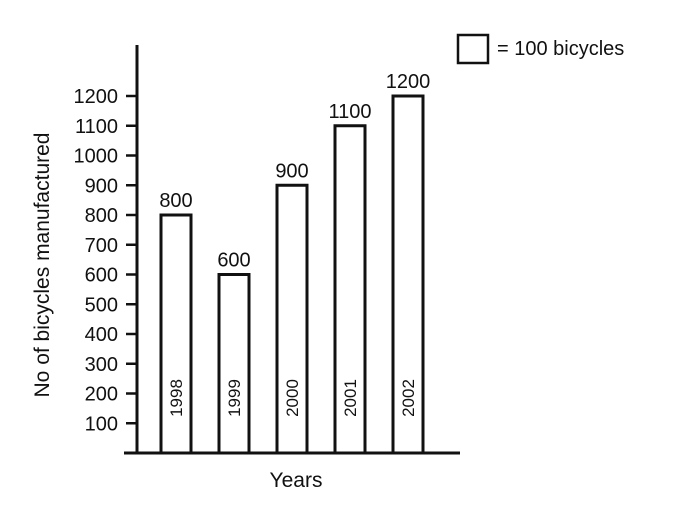  What do you see at coordinates (101, 335) in the screenshot?
I see `y-tick-label: 400` at bounding box center [101, 335].